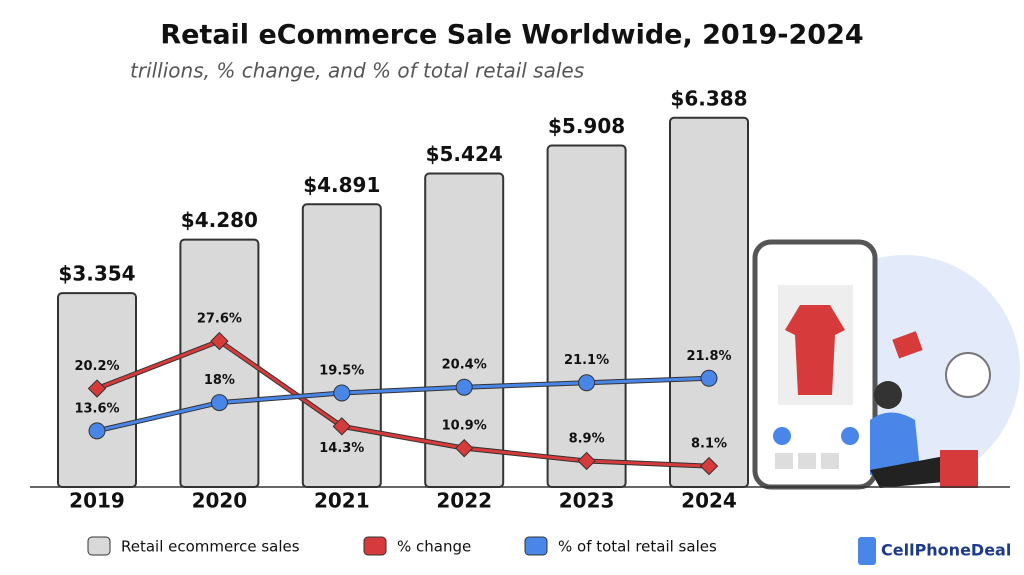 The height and width of the screenshot is (575, 1024). I want to click on x-tick-label: 2019, so click(97, 501).